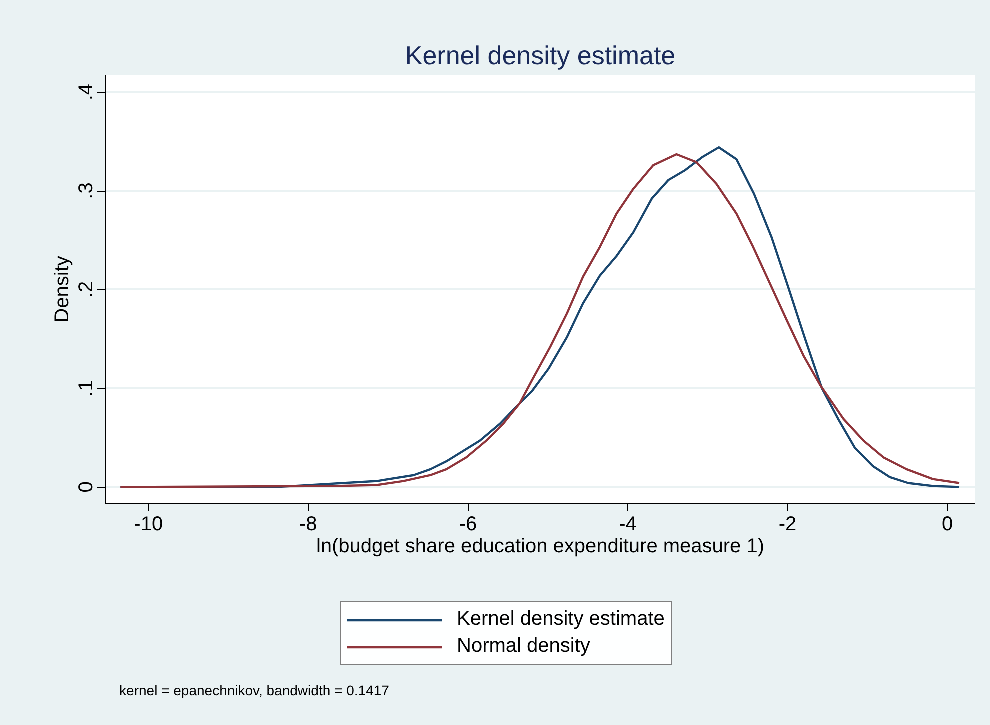  What do you see at coordinates (87, 289) in the screenshot?
I see `y-tick-label: .2` at bounding box center [87, 289].